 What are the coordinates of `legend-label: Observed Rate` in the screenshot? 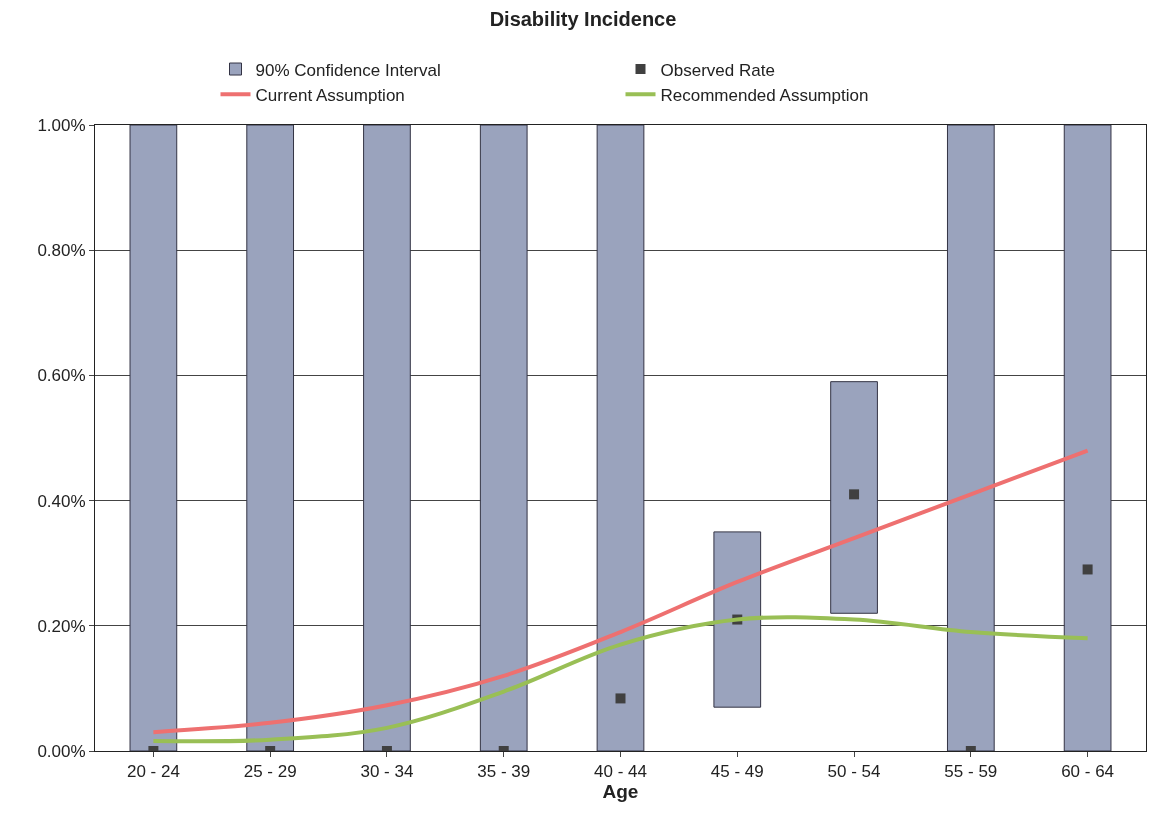 It's located at (717, 70).